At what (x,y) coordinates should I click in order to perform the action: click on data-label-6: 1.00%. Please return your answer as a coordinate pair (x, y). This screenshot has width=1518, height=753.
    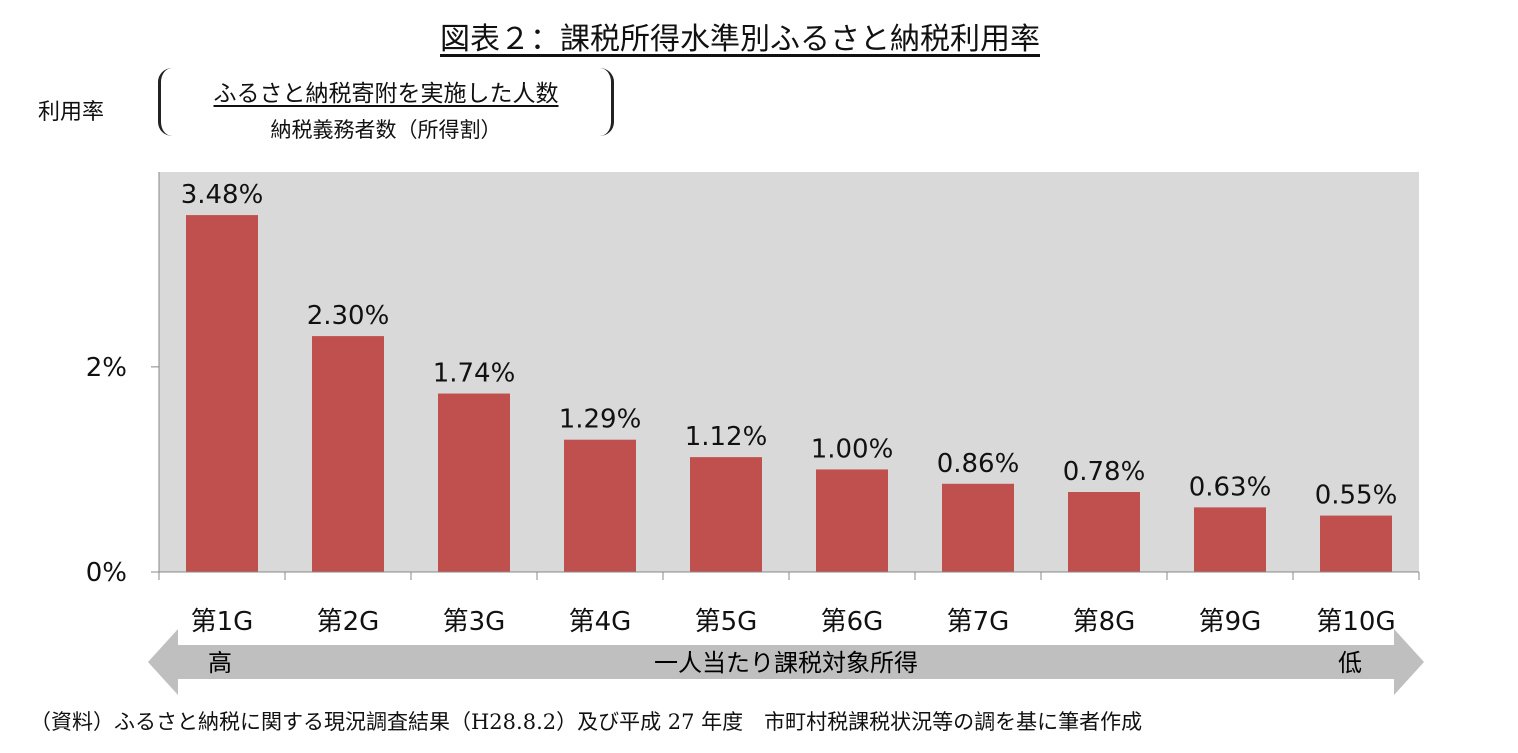
    Looking at the image, I should click on (852, 449).